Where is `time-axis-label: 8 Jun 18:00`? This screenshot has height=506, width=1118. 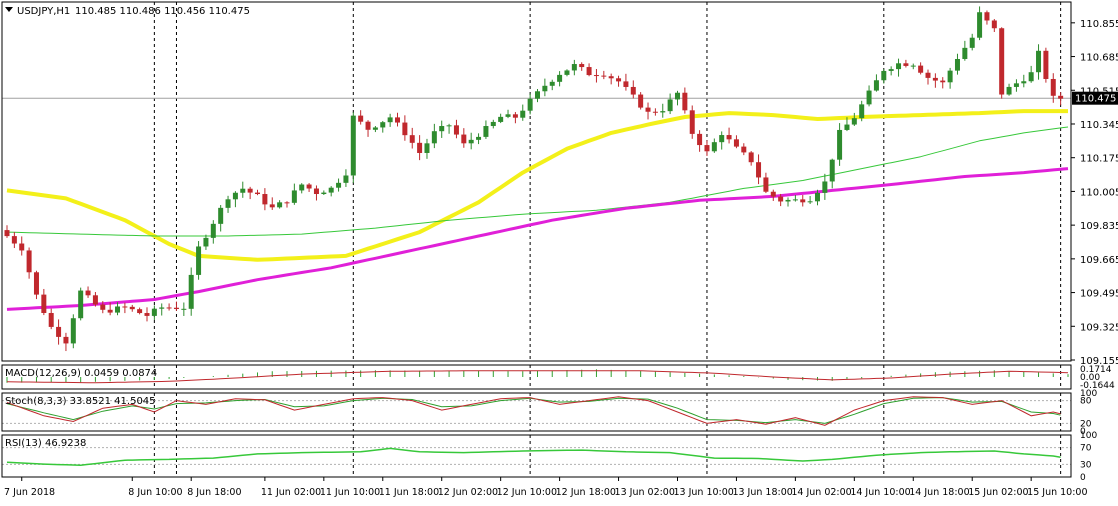
time-axis-label: 8 Jun 18:00 is located at coordinates (214, 492).